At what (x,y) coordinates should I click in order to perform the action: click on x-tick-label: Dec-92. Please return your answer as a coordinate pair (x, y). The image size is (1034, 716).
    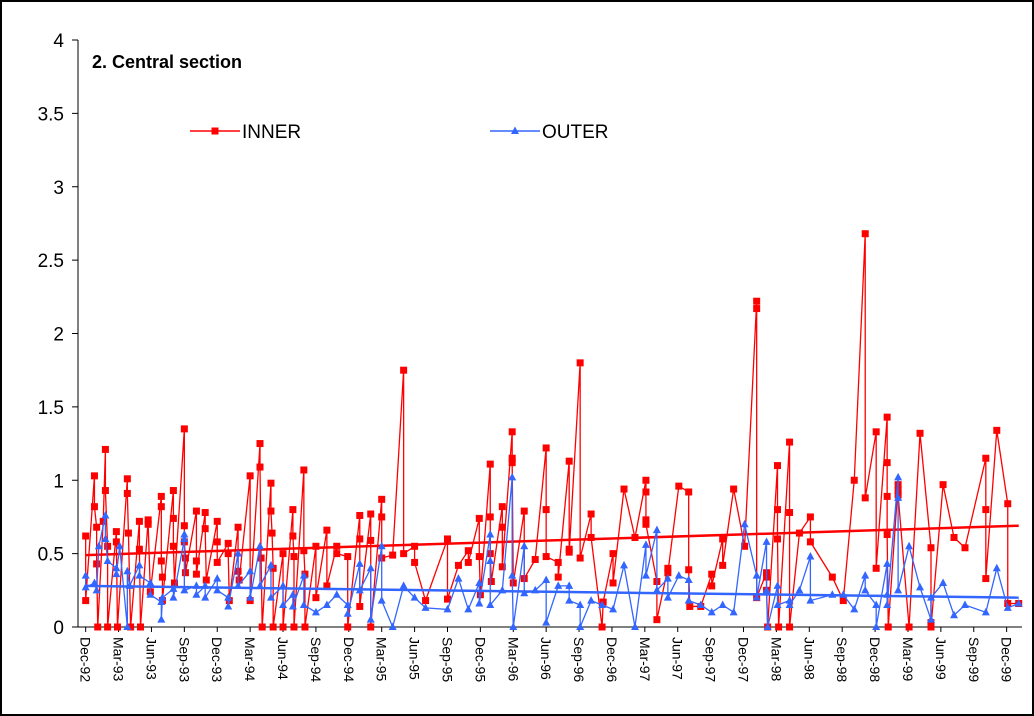
    Looking at the image, I should click on (86, 659).